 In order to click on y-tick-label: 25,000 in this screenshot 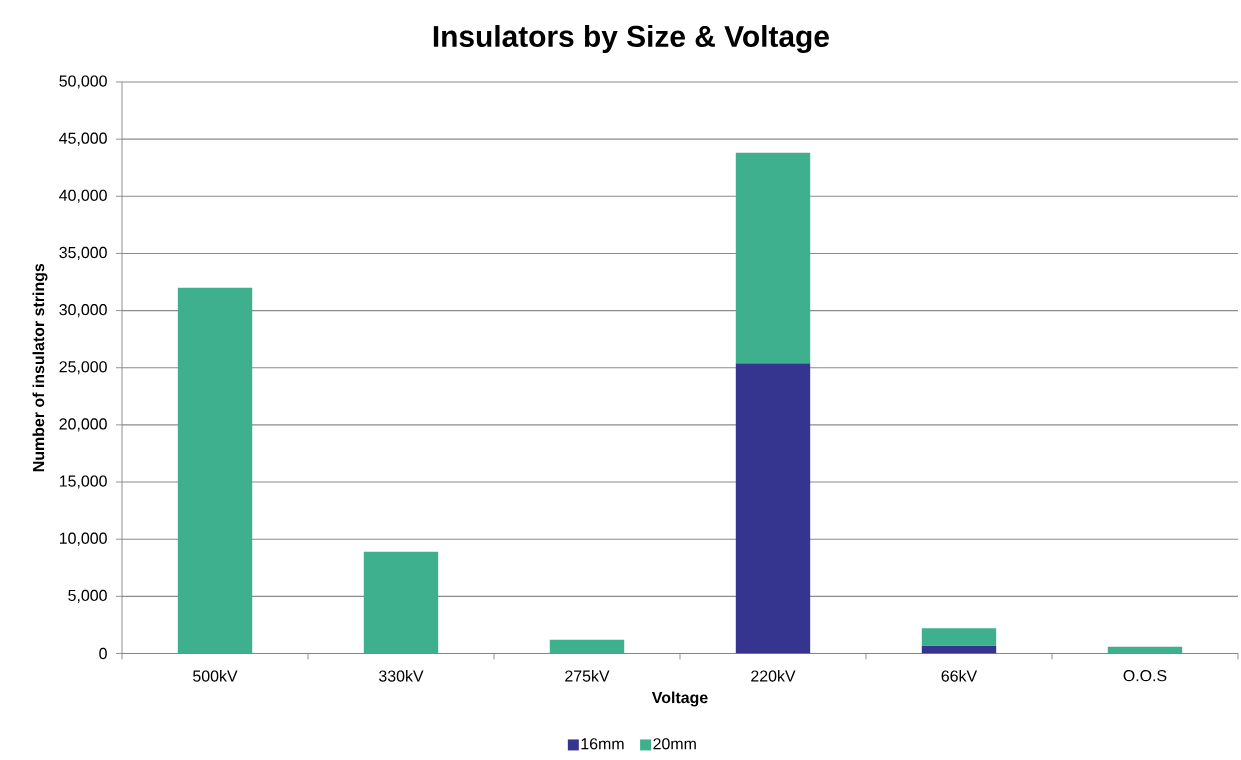, I will do `click(83, 368)`.